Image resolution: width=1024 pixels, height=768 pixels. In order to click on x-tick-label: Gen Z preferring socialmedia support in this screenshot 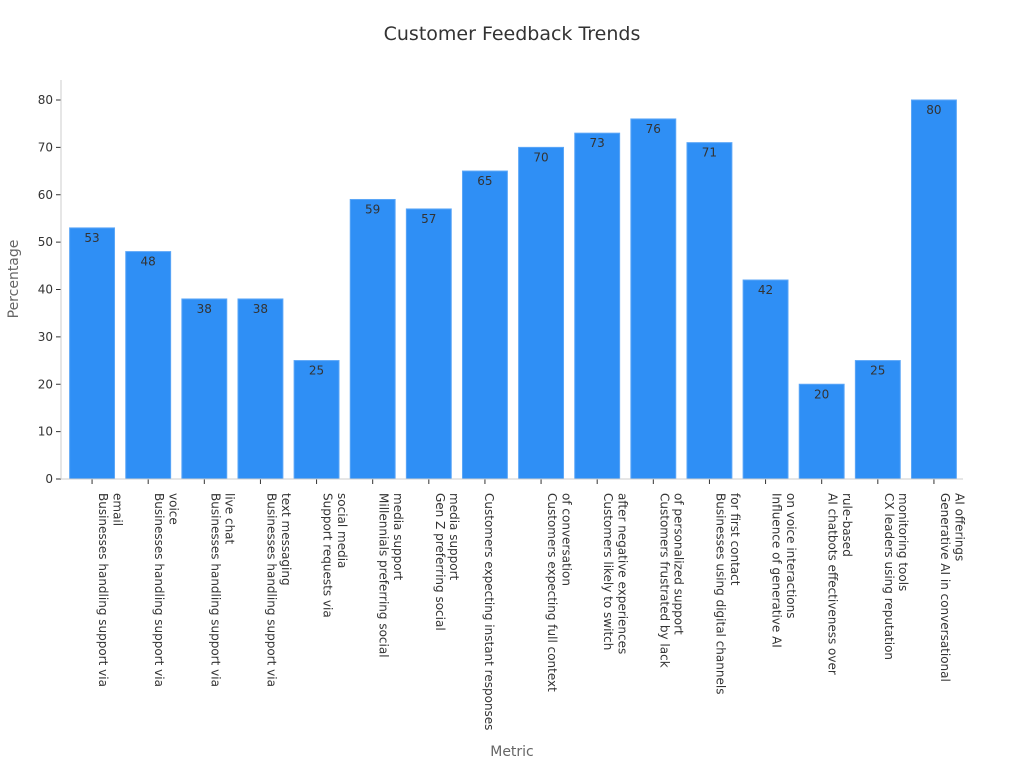, I will do `click(447, 562)`.